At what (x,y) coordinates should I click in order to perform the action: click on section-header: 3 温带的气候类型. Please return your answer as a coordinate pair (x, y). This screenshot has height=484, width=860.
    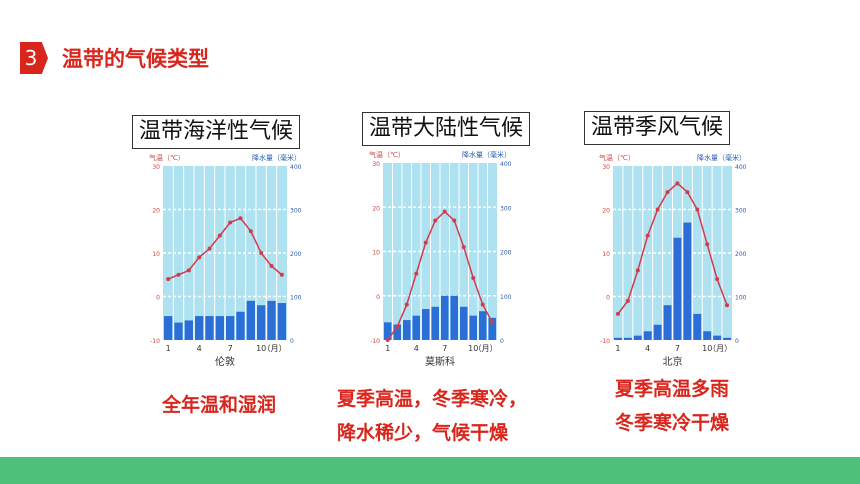
    Looking at the image, I should click on (114, 58).